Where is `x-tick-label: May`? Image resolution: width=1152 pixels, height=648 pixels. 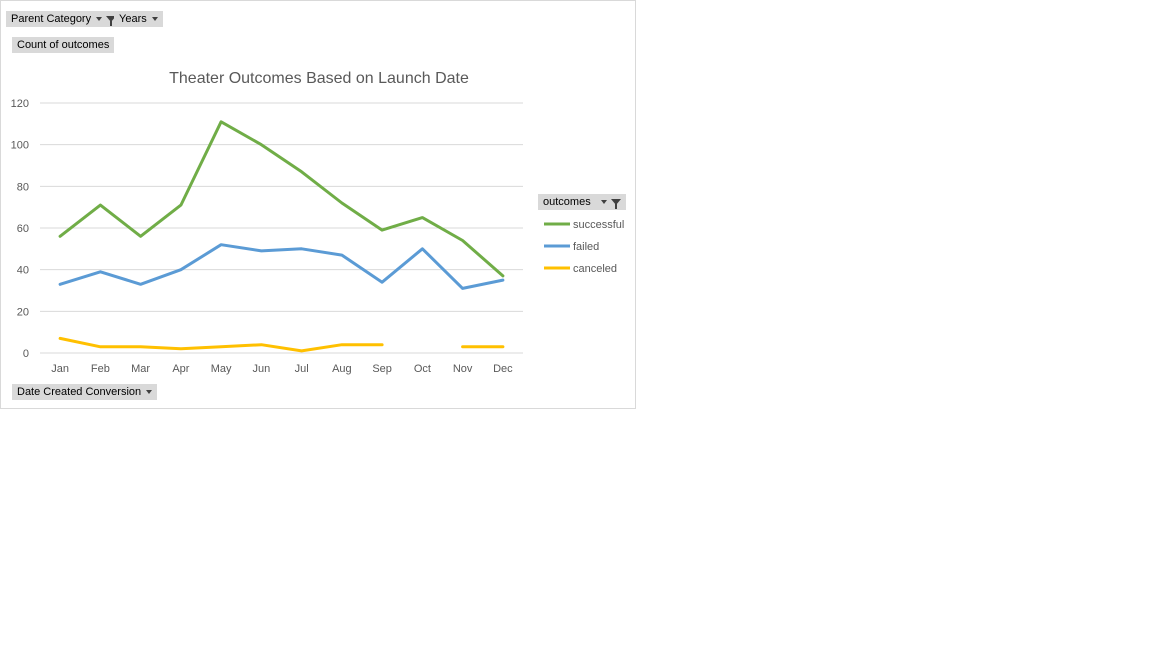 x-tick-label: May is located at coordinates (221, 369).